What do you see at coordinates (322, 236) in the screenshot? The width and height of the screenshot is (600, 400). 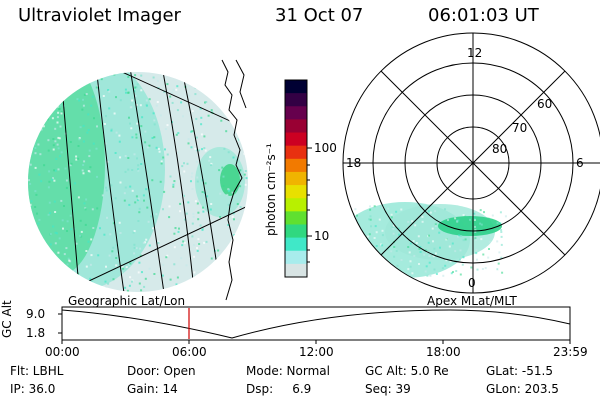 I see `colorbar-tick-10: 10` at bounding box center [322, 236].